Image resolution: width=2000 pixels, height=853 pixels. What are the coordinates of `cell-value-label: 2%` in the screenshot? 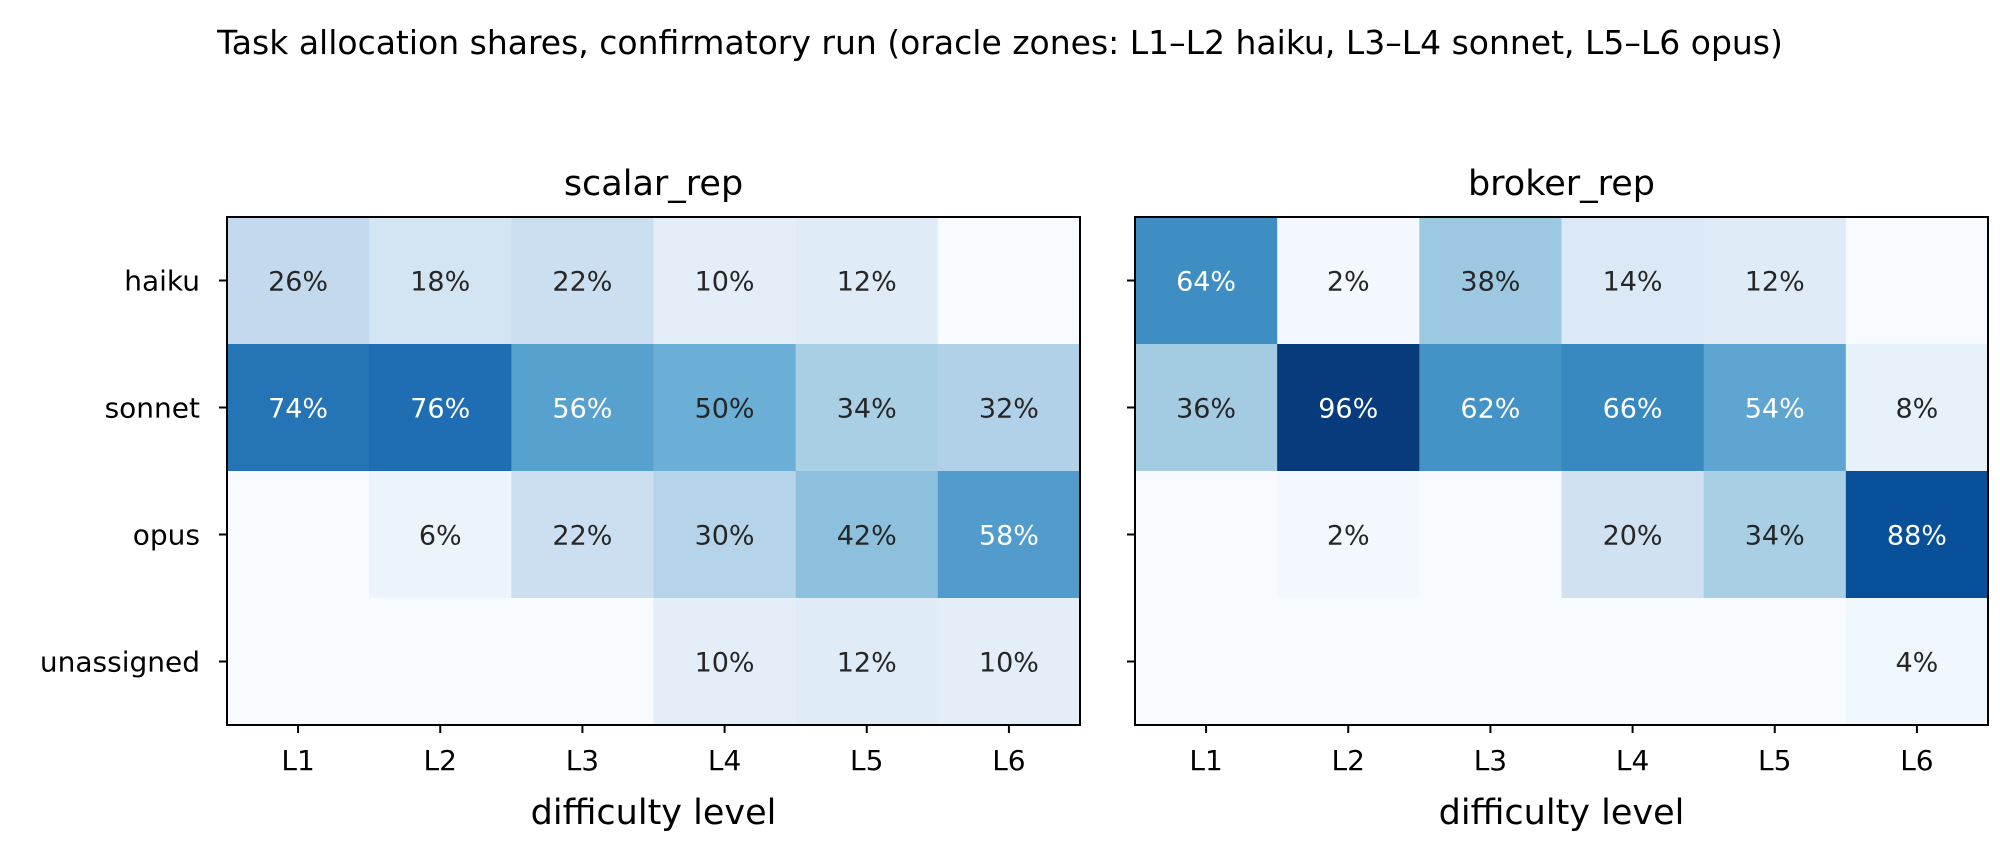 It's located at (1348, 282).